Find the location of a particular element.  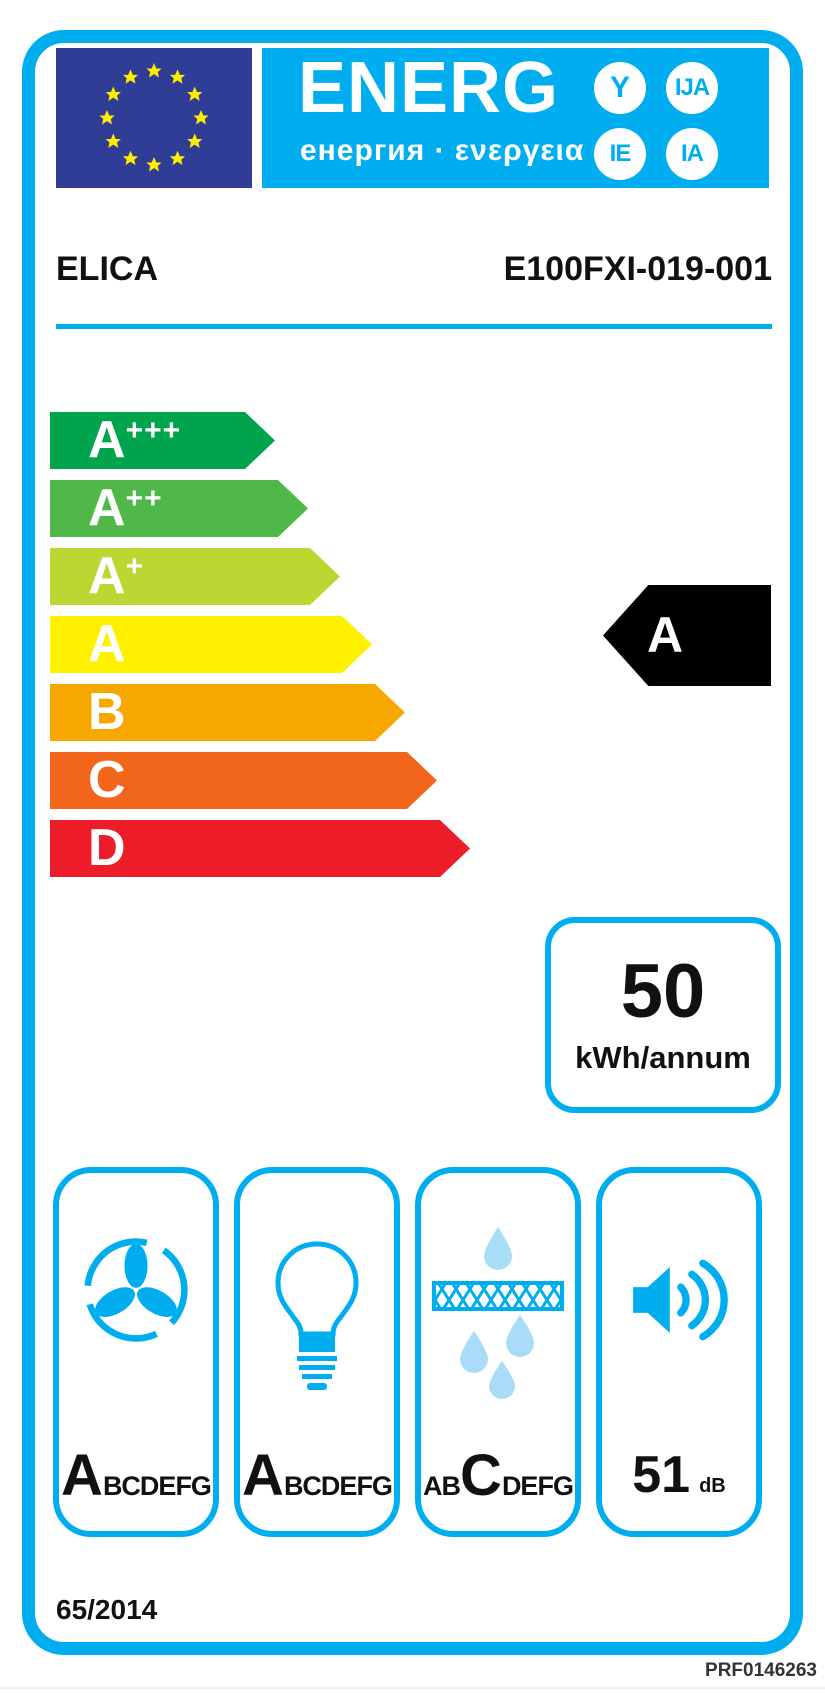

bulb-icon is located at coordinates (317, 1315).